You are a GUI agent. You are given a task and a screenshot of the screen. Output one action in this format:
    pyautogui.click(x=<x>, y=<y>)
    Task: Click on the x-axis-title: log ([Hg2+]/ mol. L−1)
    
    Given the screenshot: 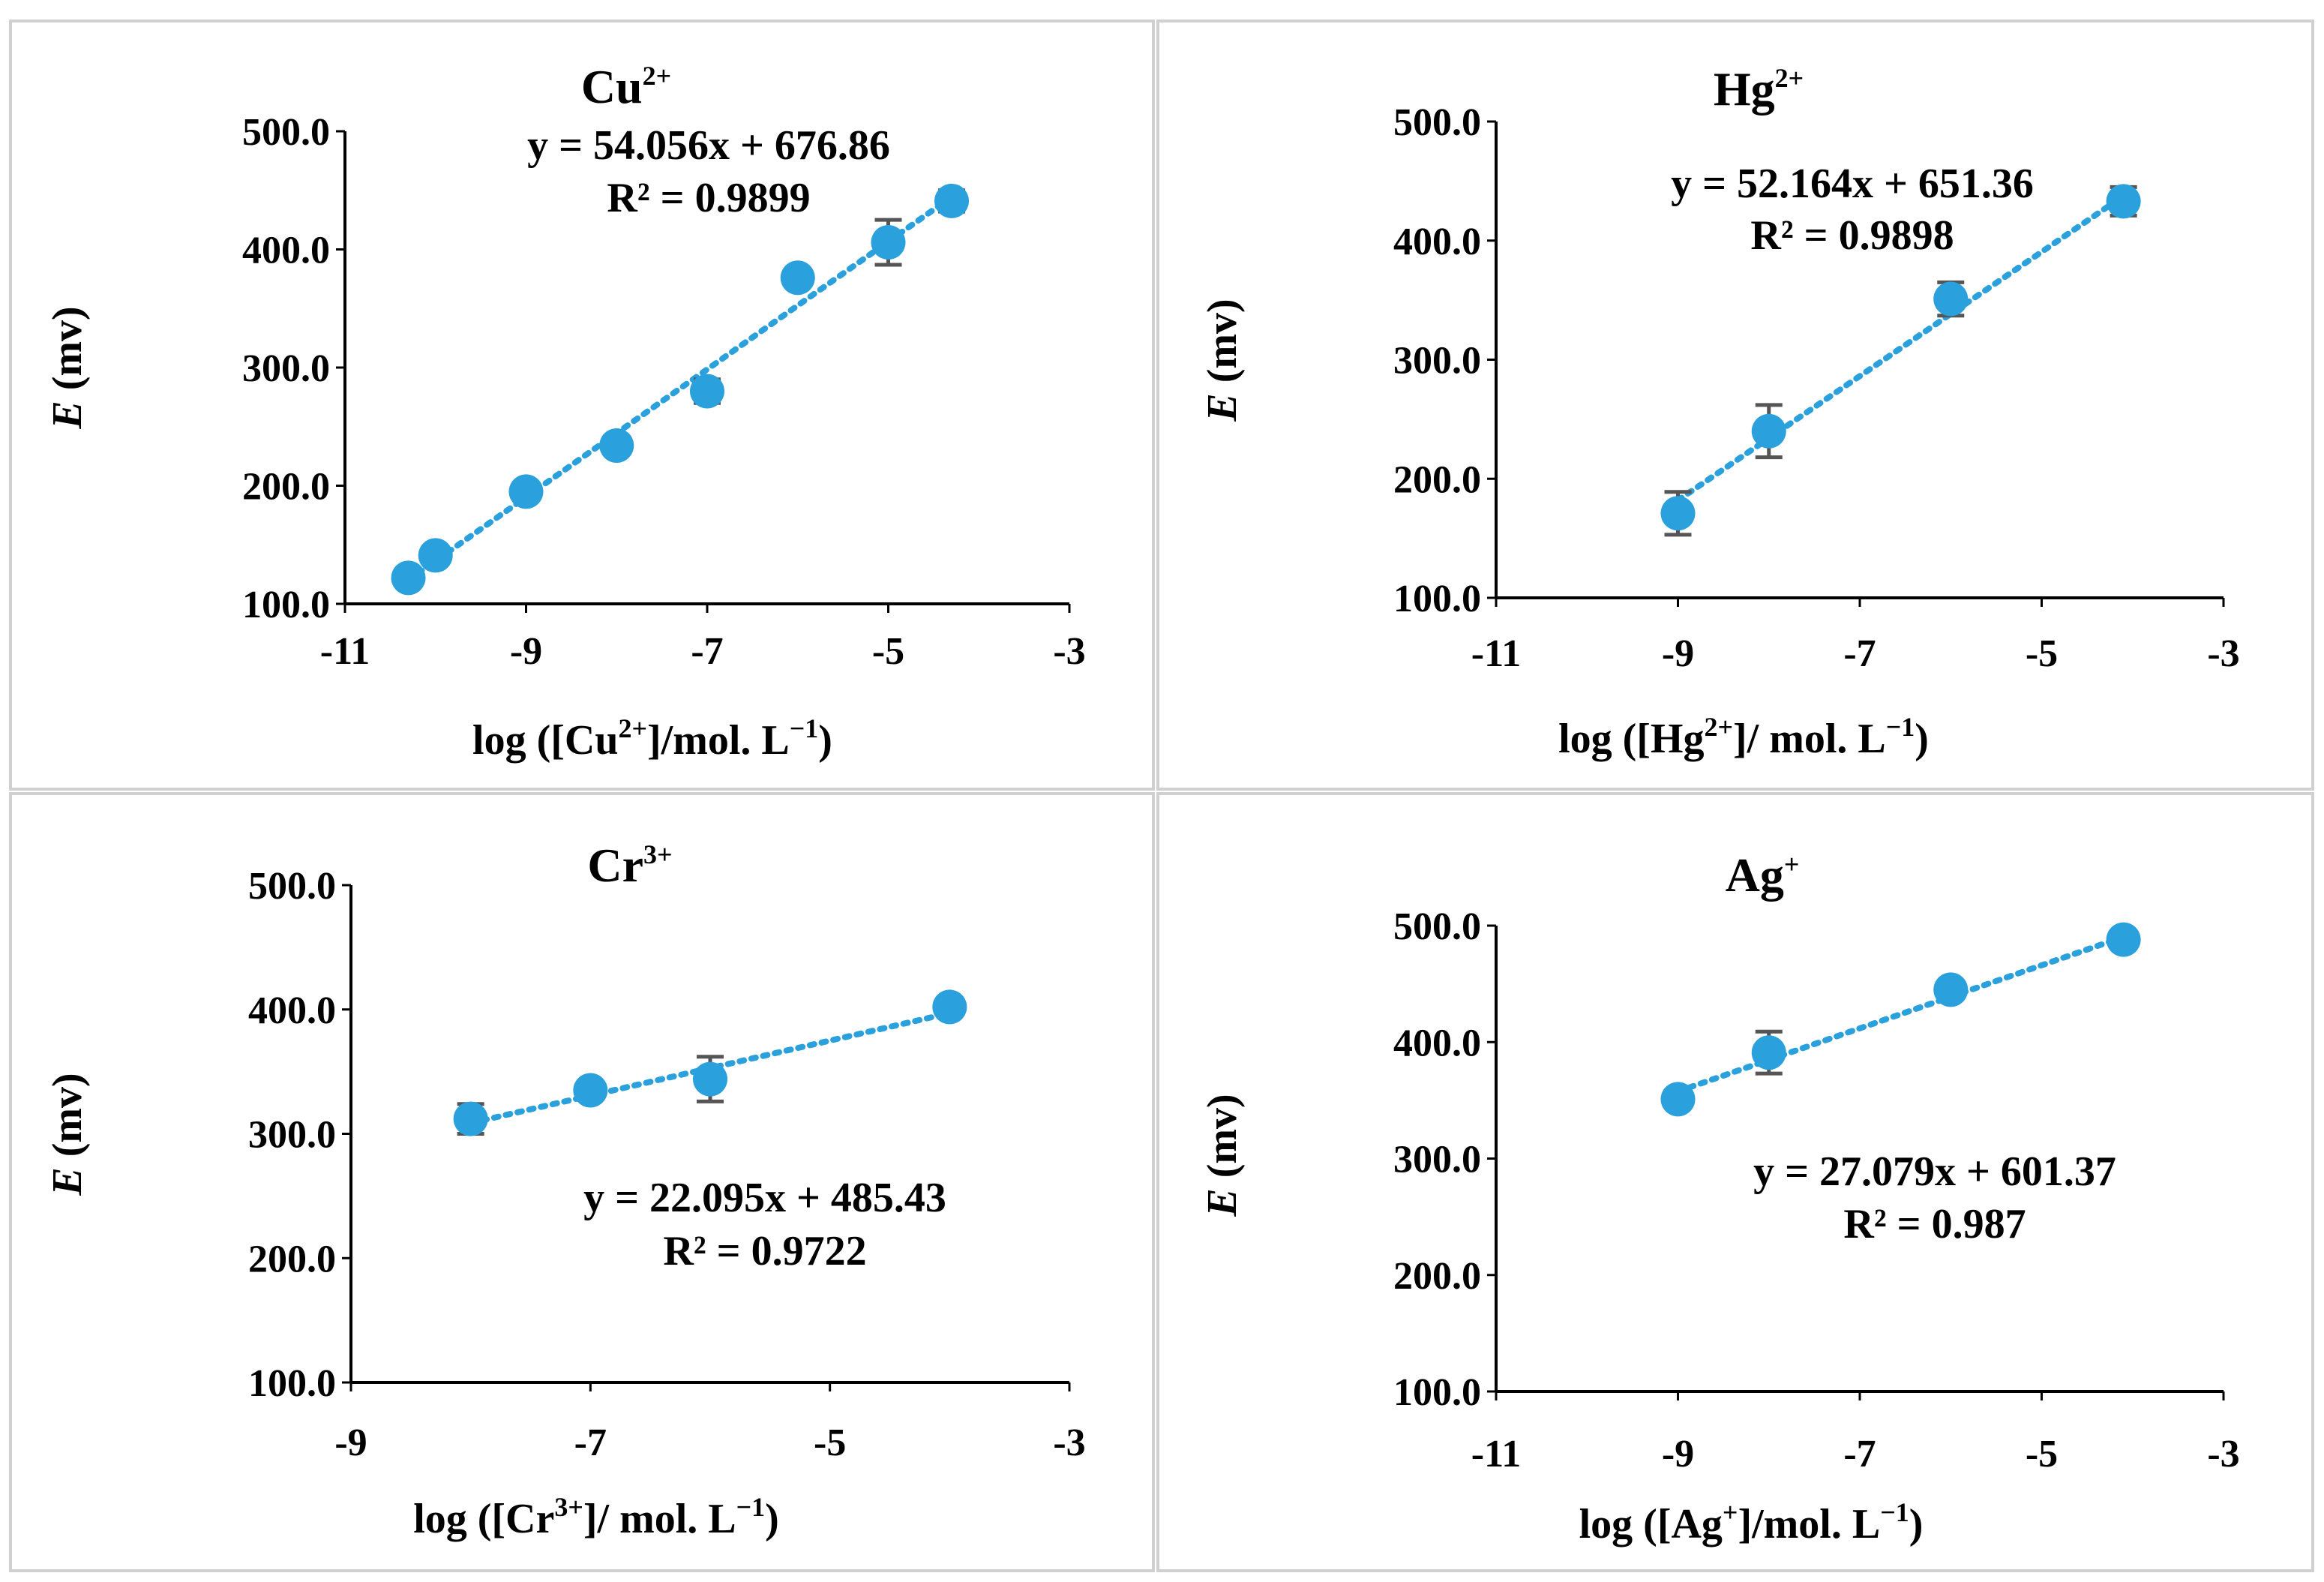 What is the action you would take?
    pyautogui.click(x=1743, y=737)
    